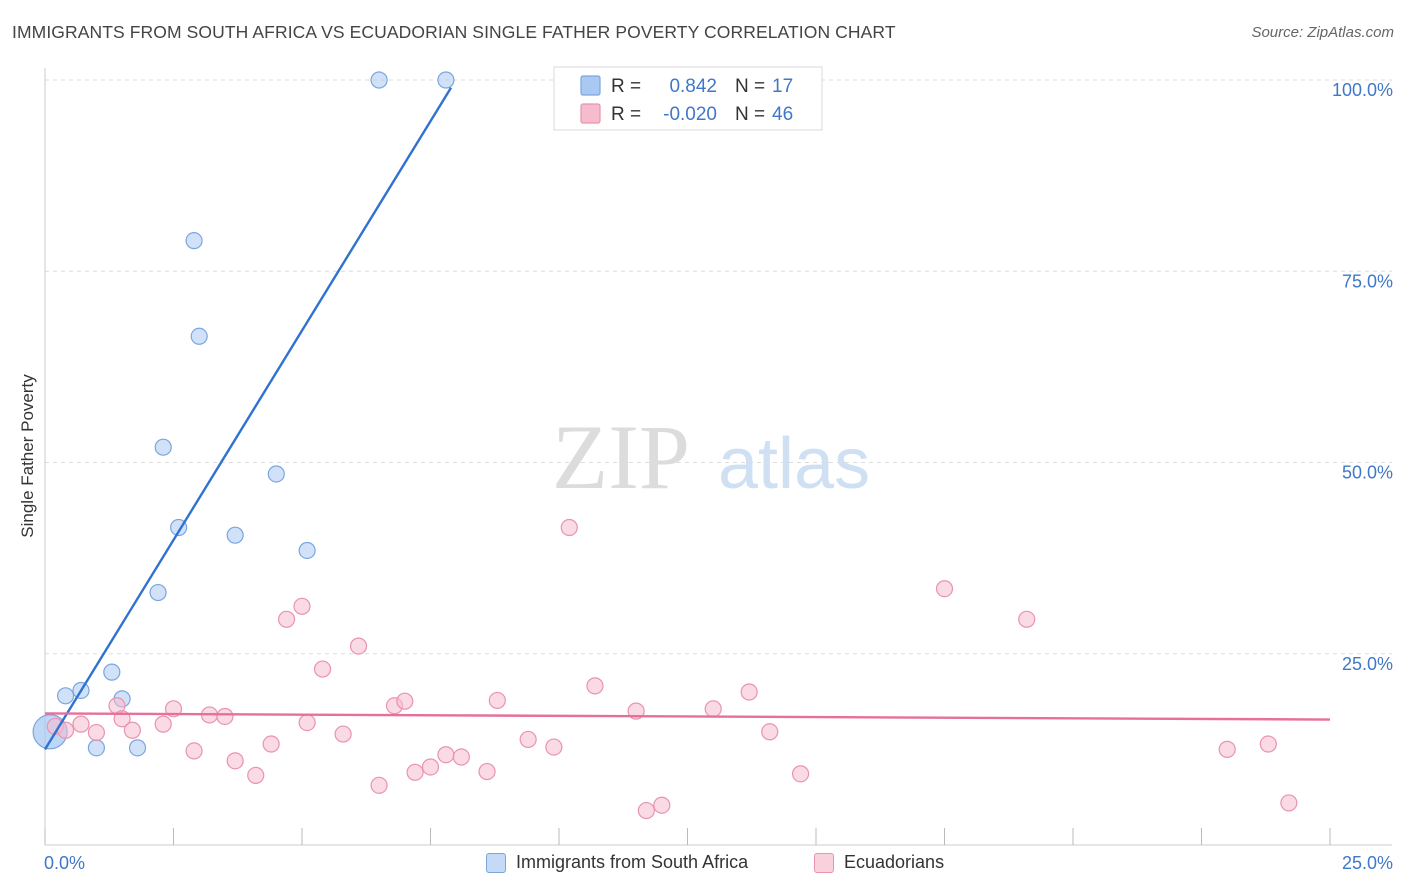  What do you see at coordinates (1367, 664) in the screenshot?
I see `y-tick-label: 25.0%` at bounding box center [1367, 664].